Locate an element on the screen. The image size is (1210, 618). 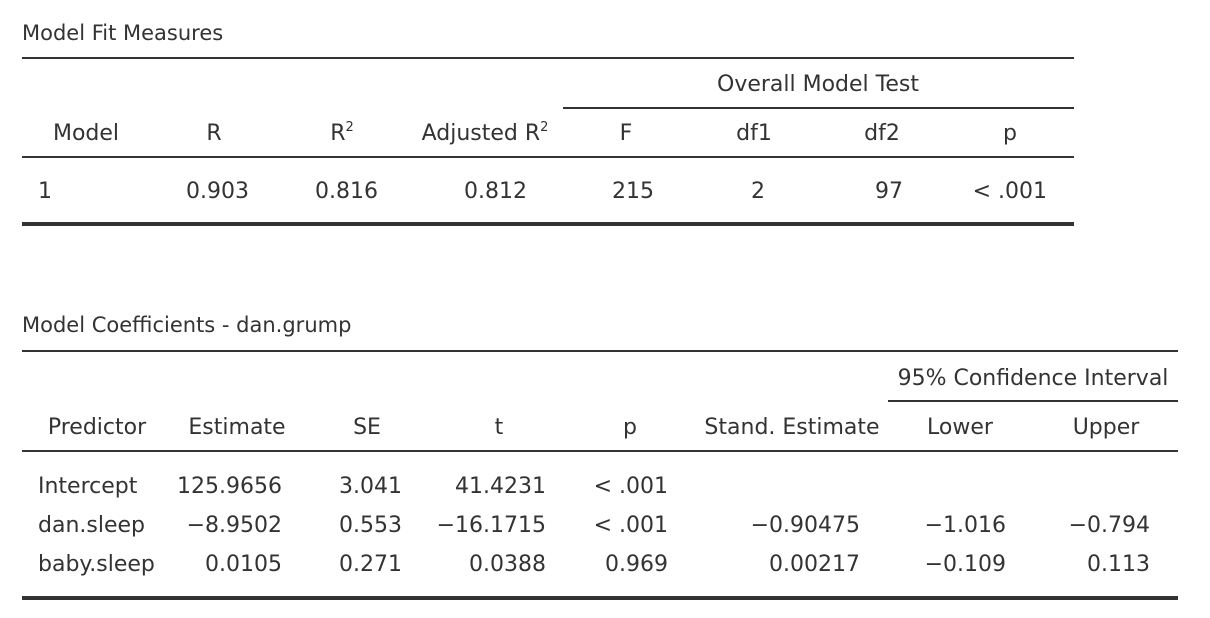
header-predictor: Predictor is located at coordinates (97, 427).